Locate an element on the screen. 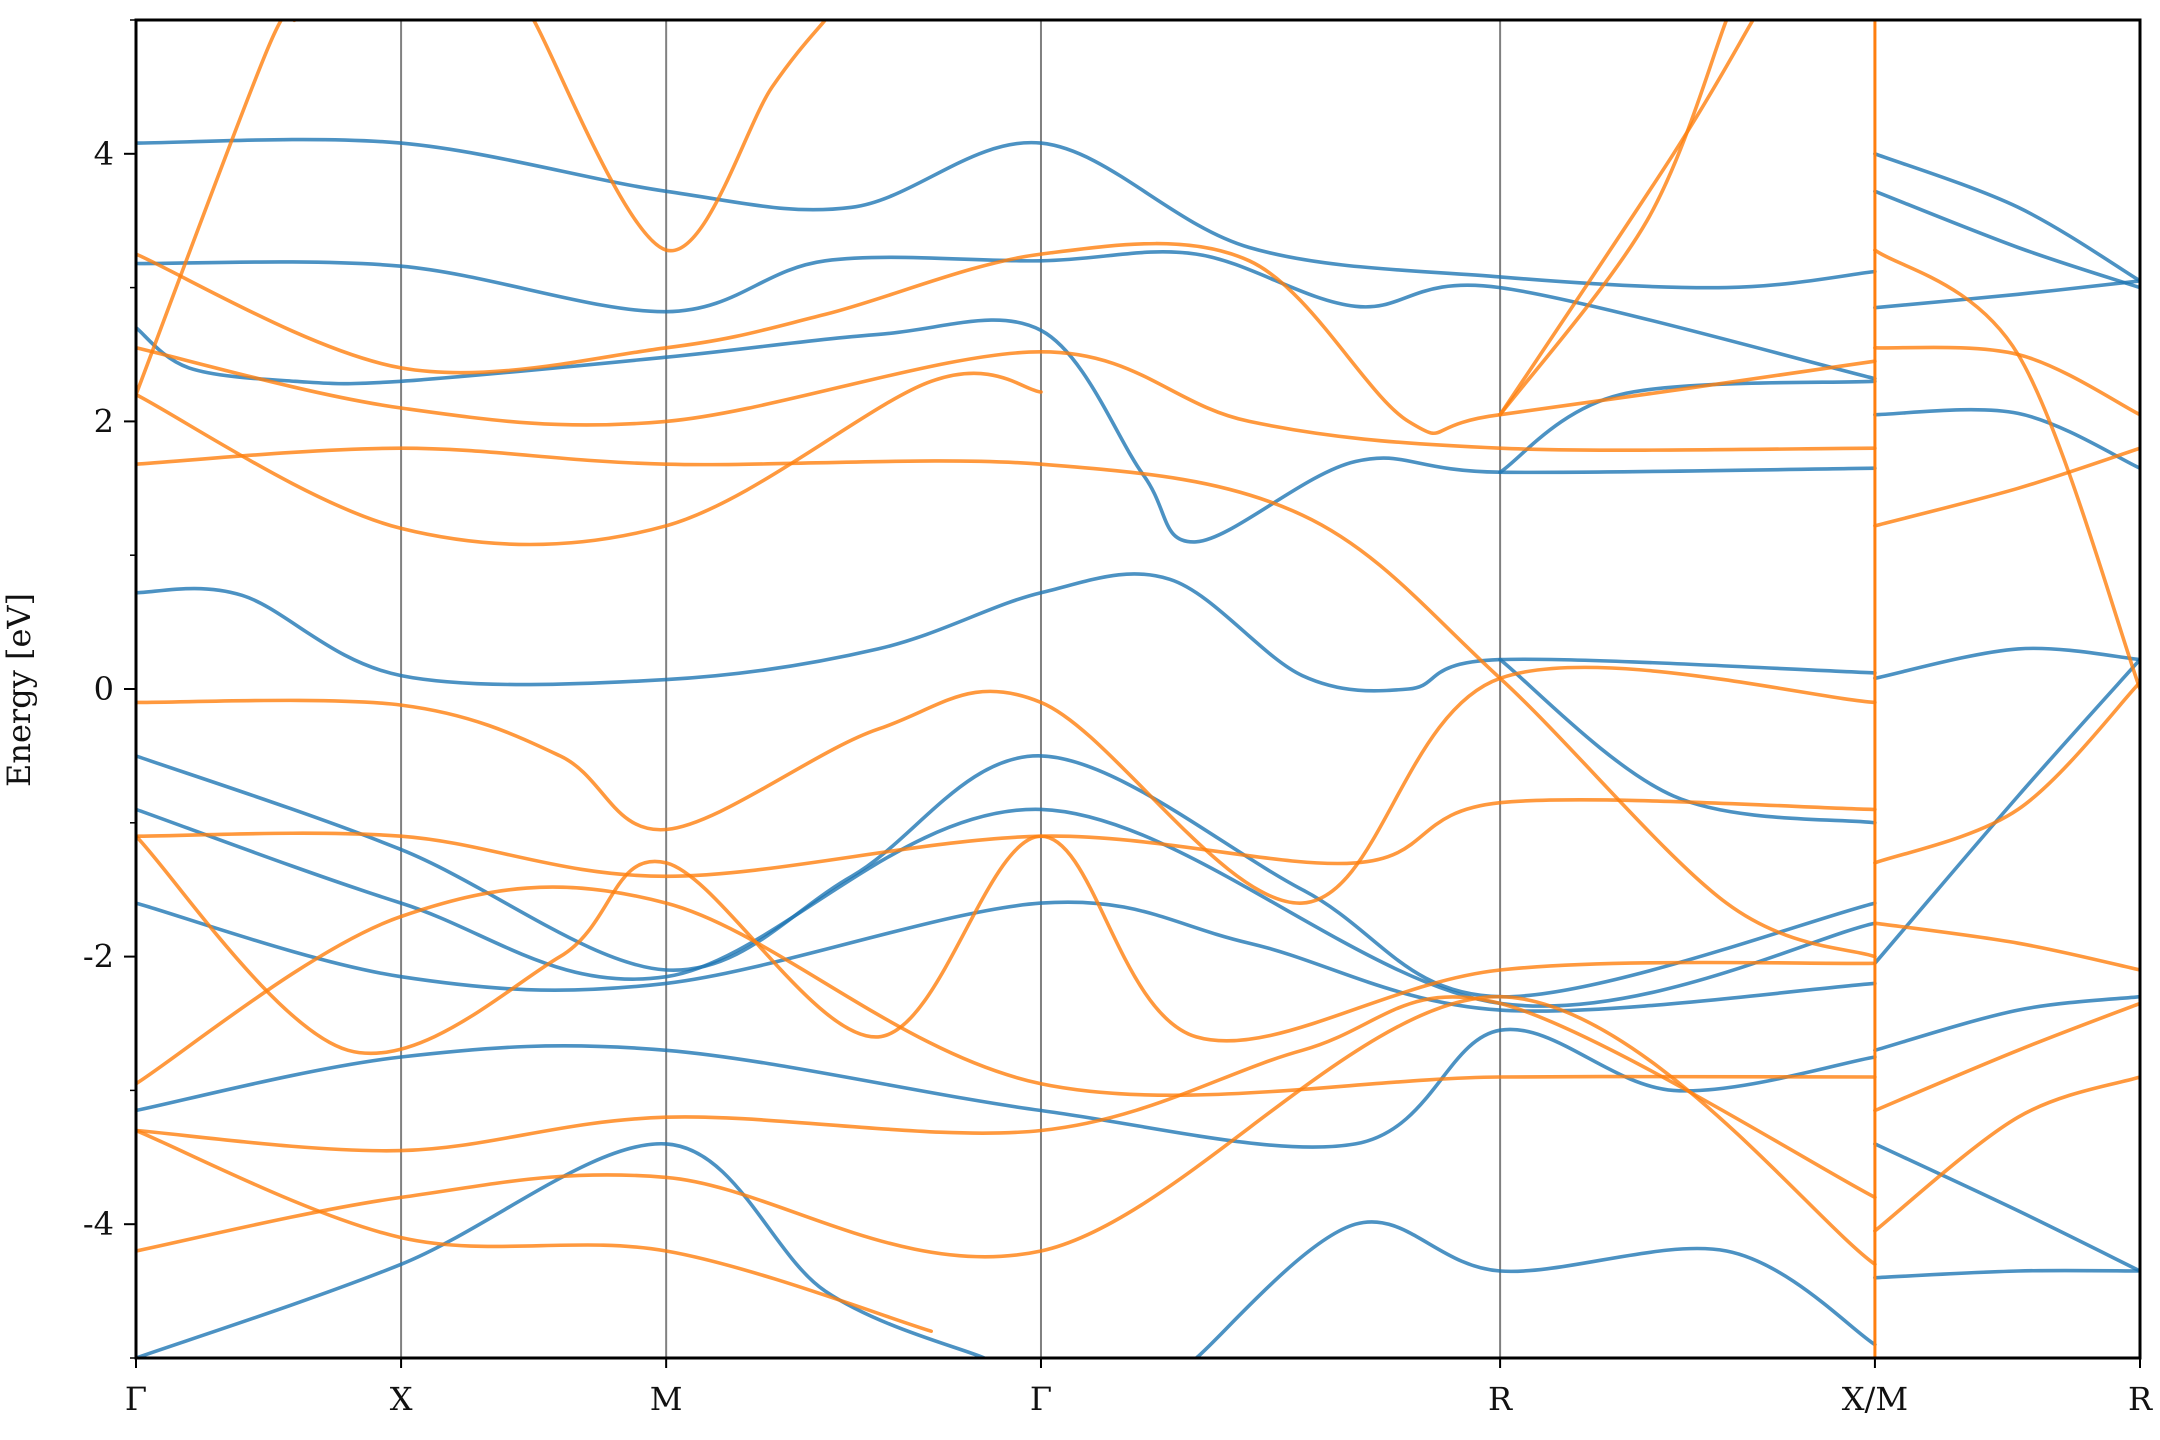 Image resolution: width=2160 pixels, height=1440 pixels. y-tick-label: -4 is located at coordinates (98, 1224).